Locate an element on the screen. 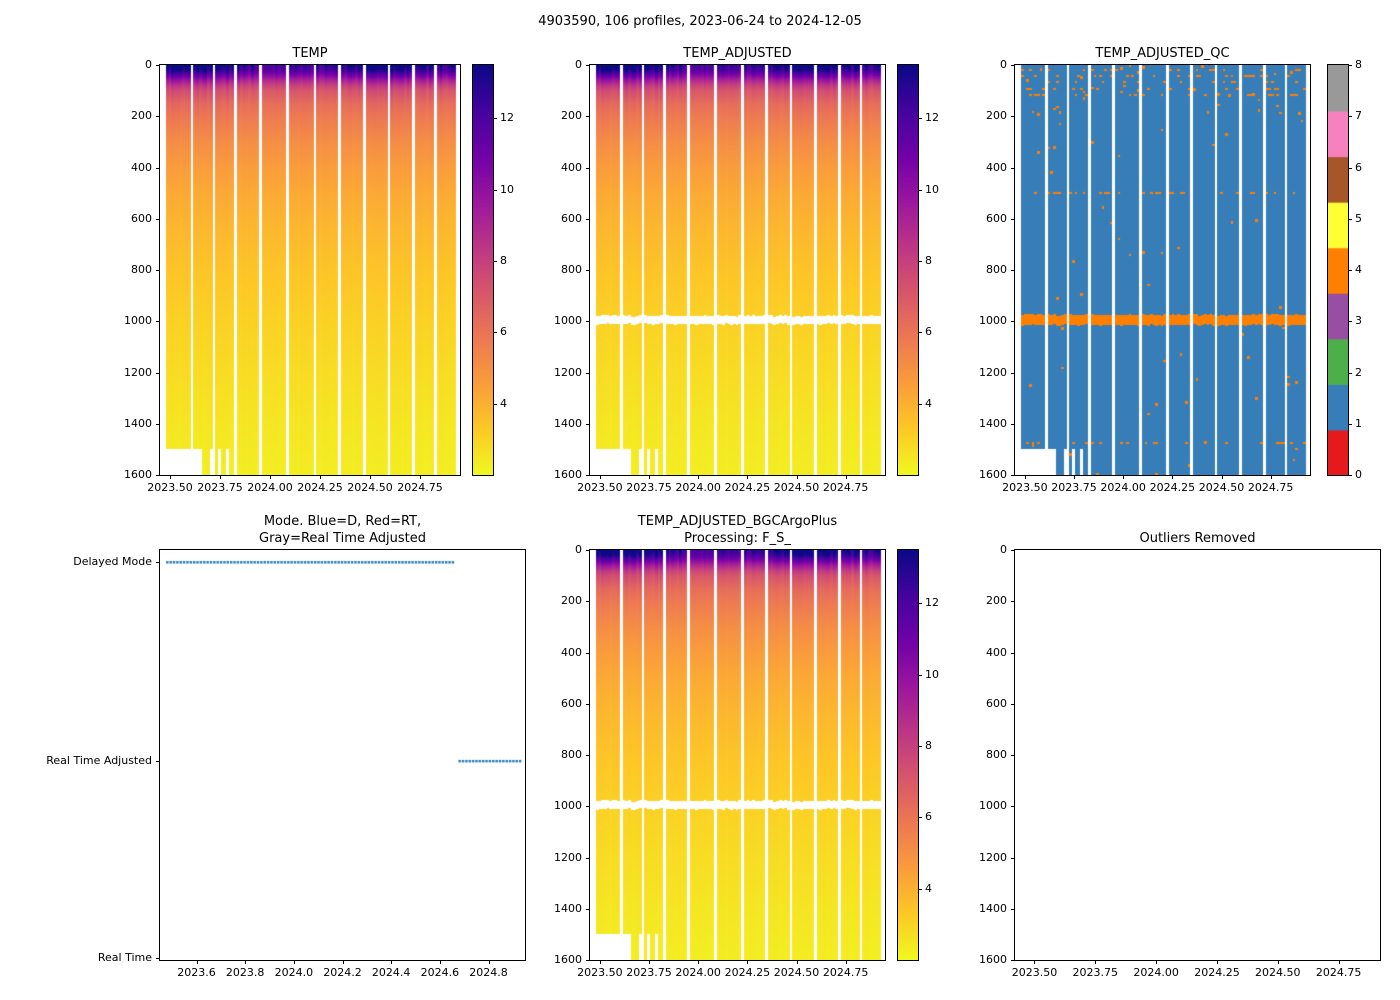 The width and height of the screenshot is (1400, 1000). temp-adjusted-heatmap-canvas is located at coordinates (737, 270).